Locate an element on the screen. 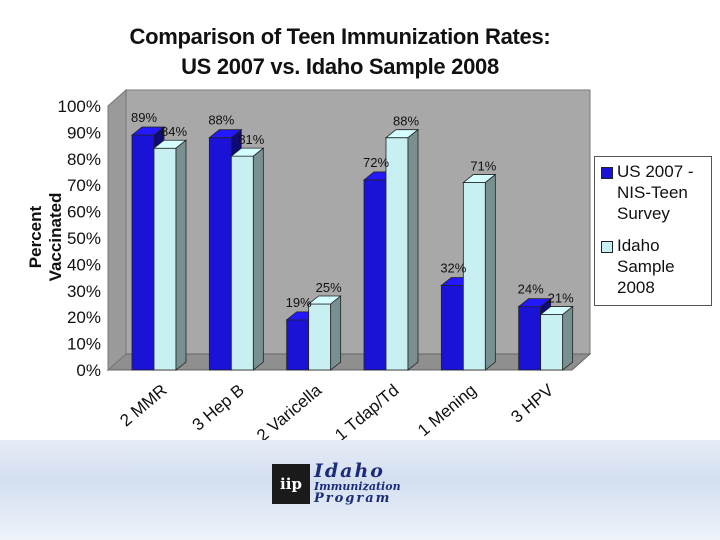 The height and width of the screenshot is (540, 720). legend-label-idaho-line-2: Sample is located at coordinates (646, 266).